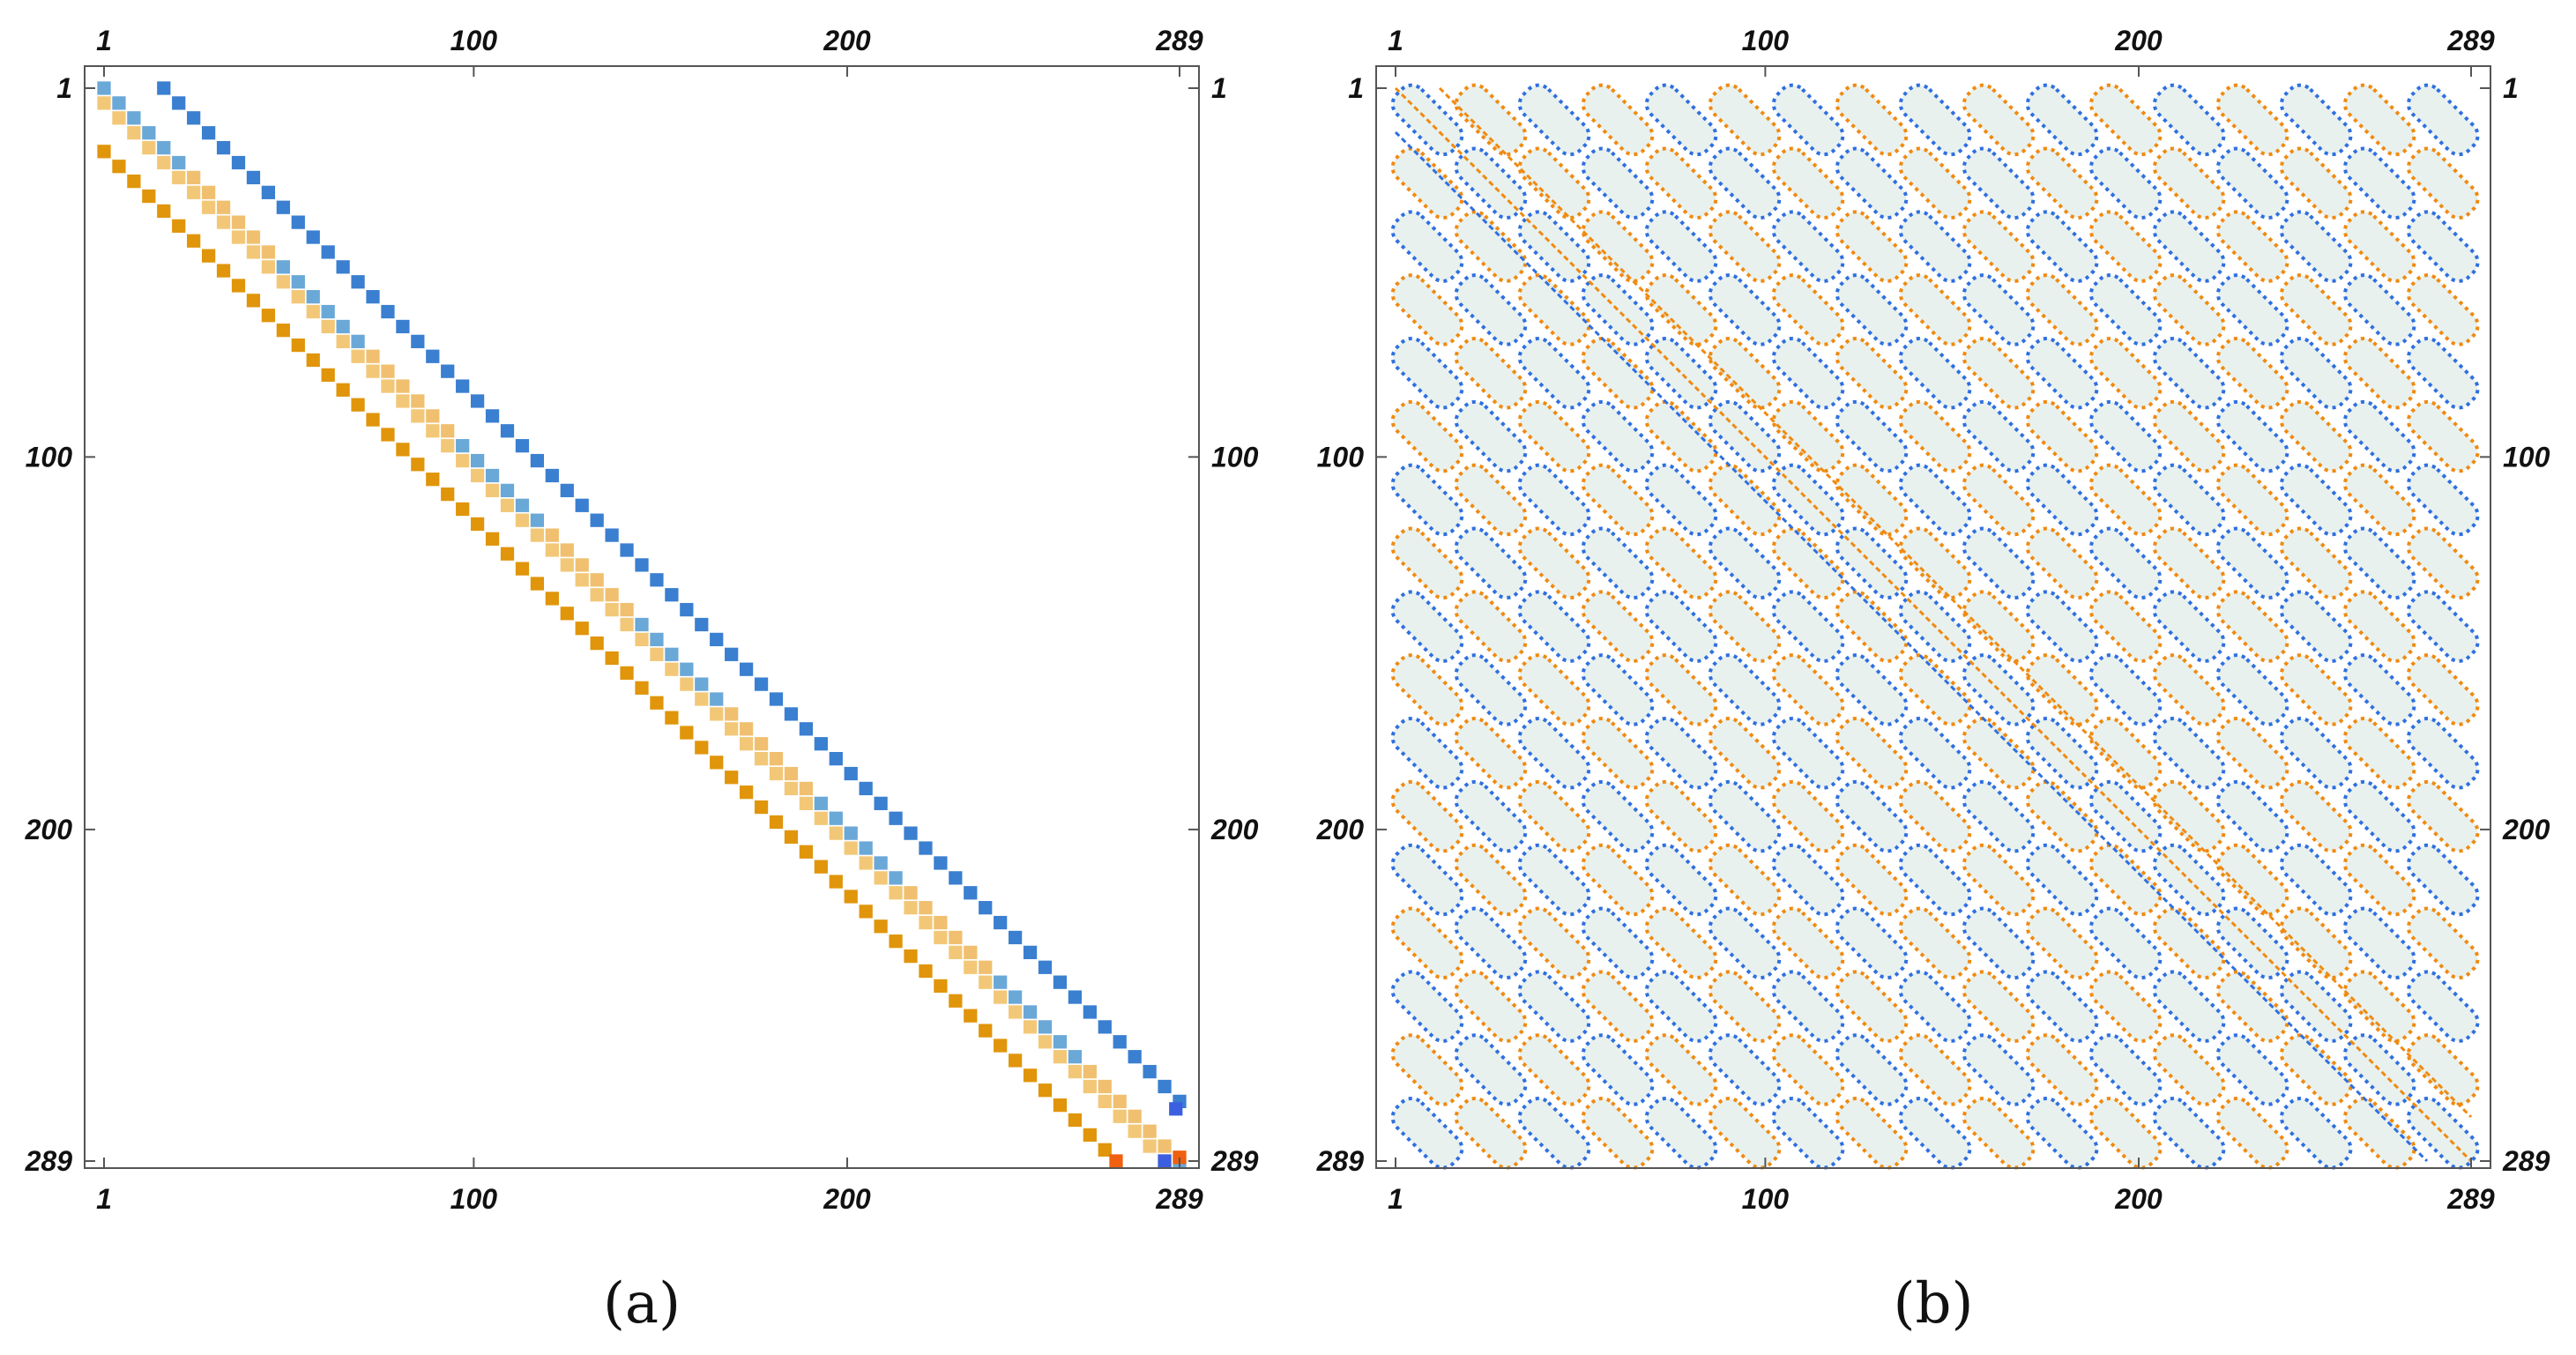 This screenshot has width=2576, height=1355. What do you see at coordinates (2138, 40) in the screenshot?
I see `tick-label-top-200: 200` at bounding box center [2138, 40].